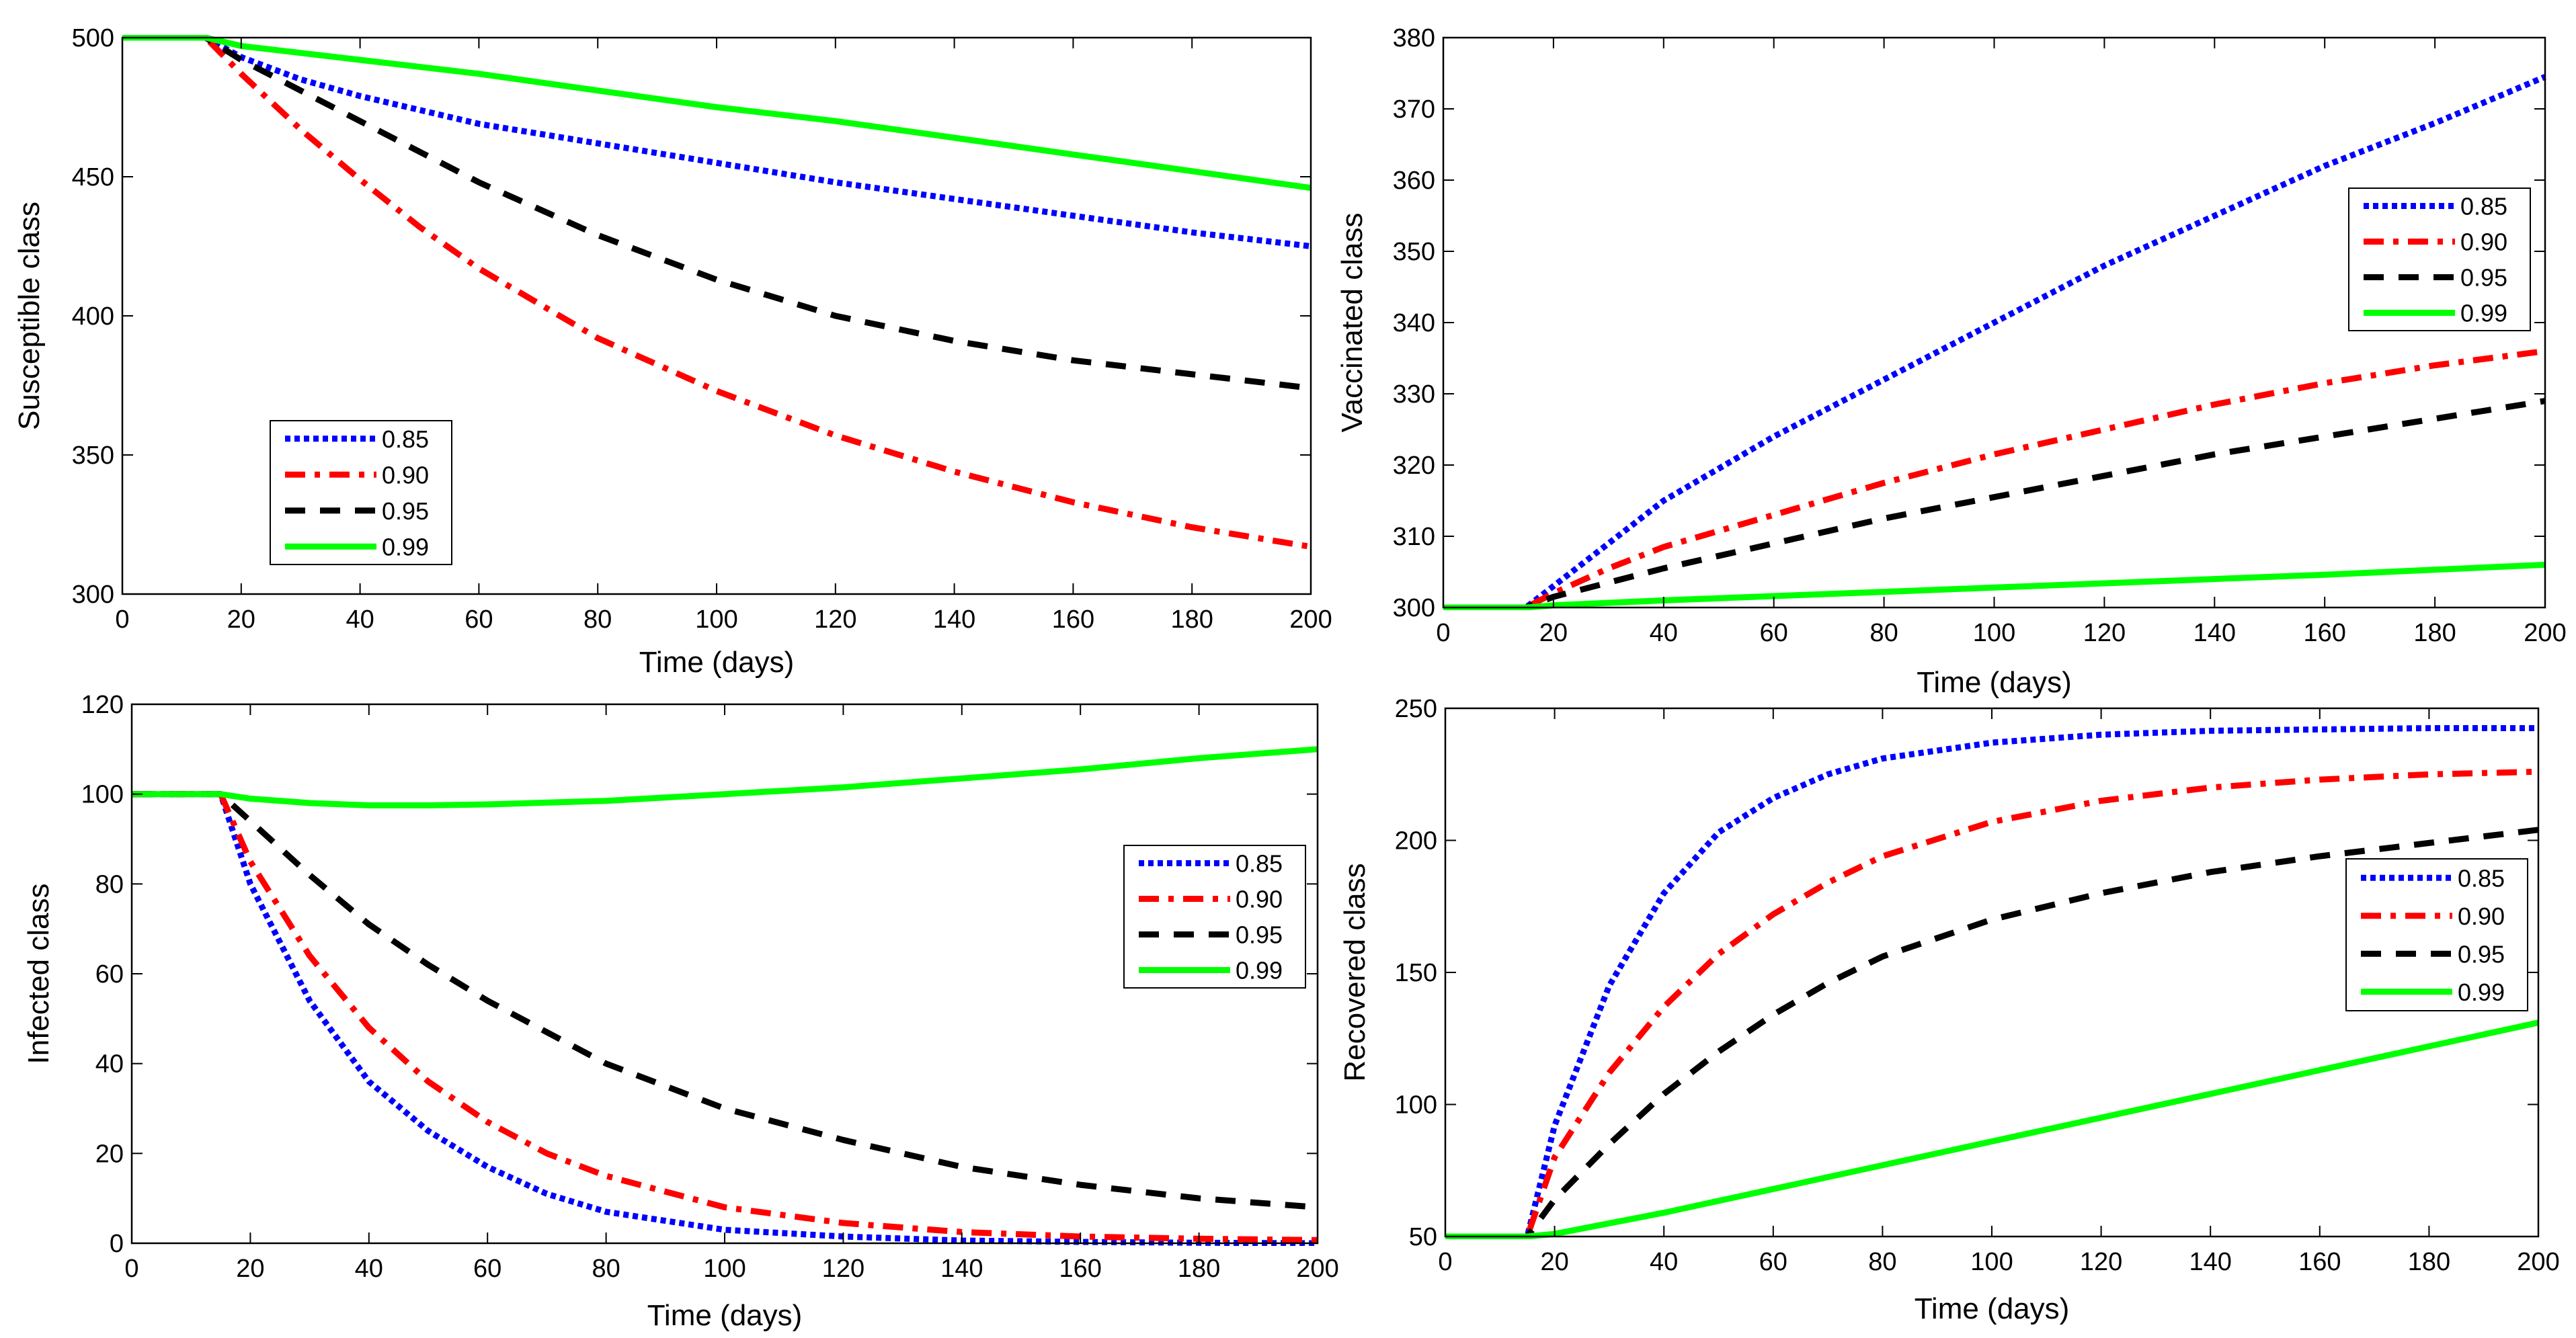 Image resolution: width=2576 pixels, height=1338 pixels. I want to click on y-axis-label: Vaccinated class, so click(1352, 323).